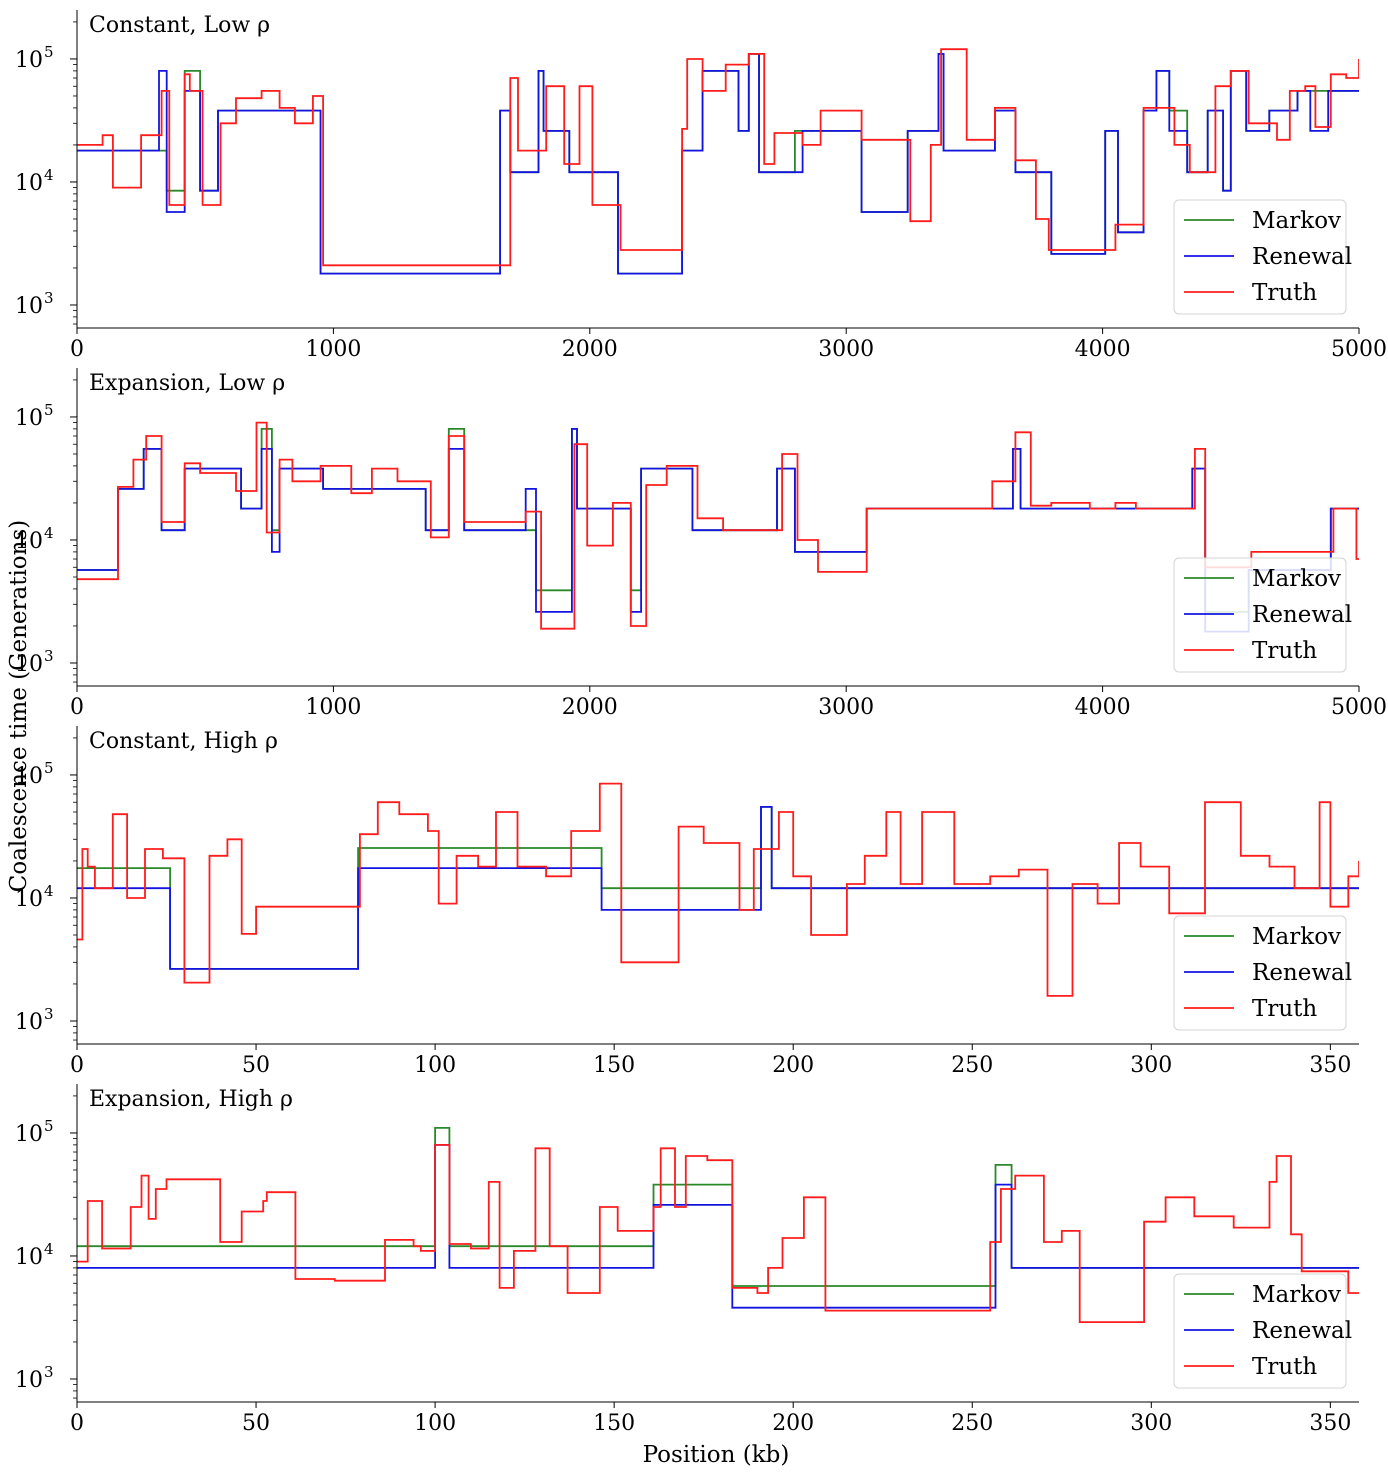 The image size is (1388, 1475). I want to click on x-axis-label: Position (kb), so click(716, 1455).